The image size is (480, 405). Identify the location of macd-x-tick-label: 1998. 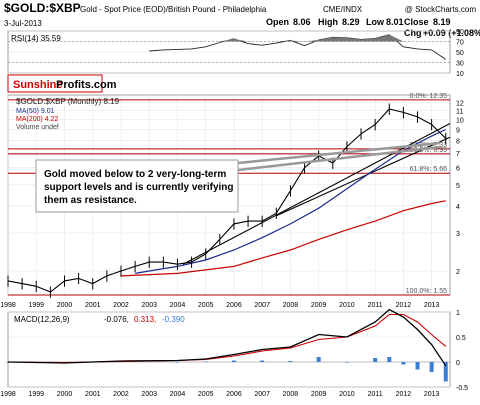
(8, 394).